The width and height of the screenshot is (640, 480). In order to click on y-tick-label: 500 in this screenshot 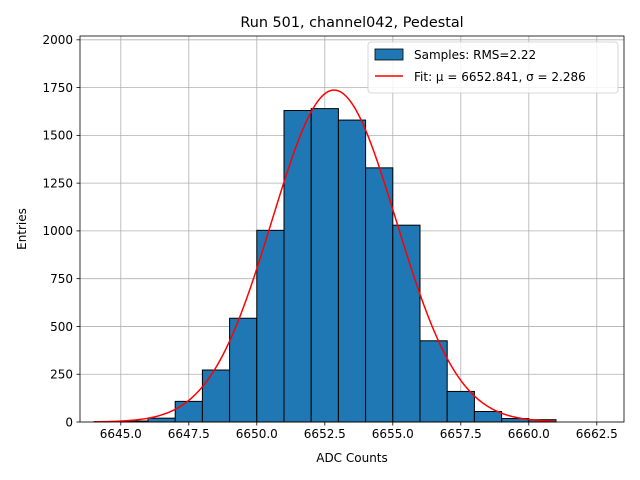, I will do `click(61, 327)`.